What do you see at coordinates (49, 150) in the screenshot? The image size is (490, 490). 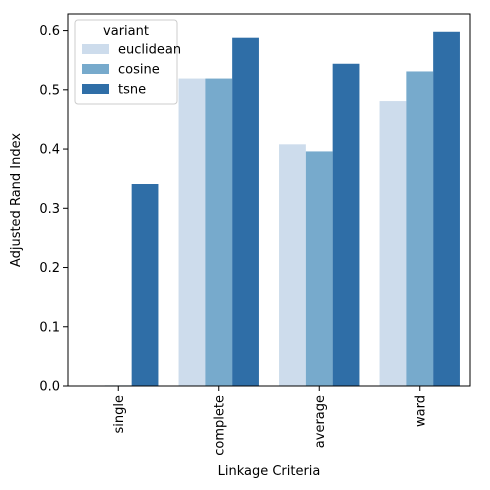 I see `y-tick-label: 0.4` at bounding box center [49, 150].